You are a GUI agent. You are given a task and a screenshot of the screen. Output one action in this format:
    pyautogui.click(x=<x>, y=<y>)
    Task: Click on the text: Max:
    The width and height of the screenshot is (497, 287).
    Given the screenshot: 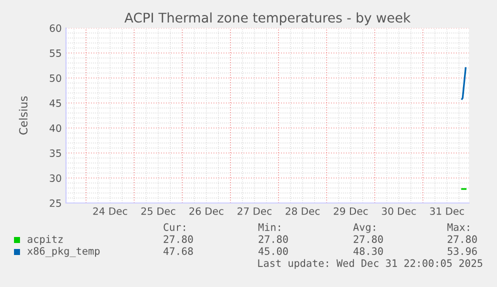 What is the action you would take?
    pyautogui.click(x=458, y=227)
    